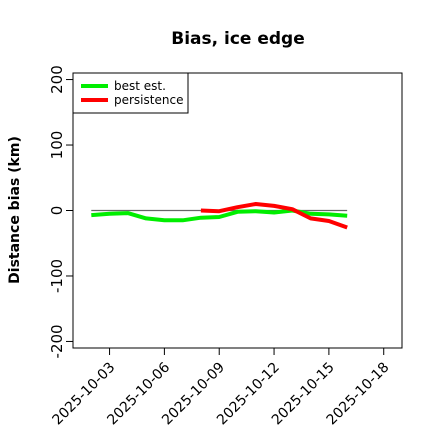 The width and height of the screenshot is (440, 440). What do you see at coordinates (57, 276) in the screenshot?
I see `y-tick-label: -100` at bounding box center [57, 276].